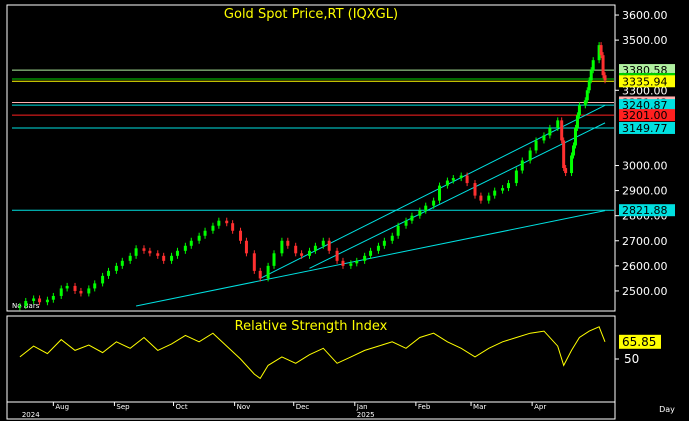 This screenshot has width=689, height=421. I want to click on level-value-label: 3201.00, so click(645, 115).